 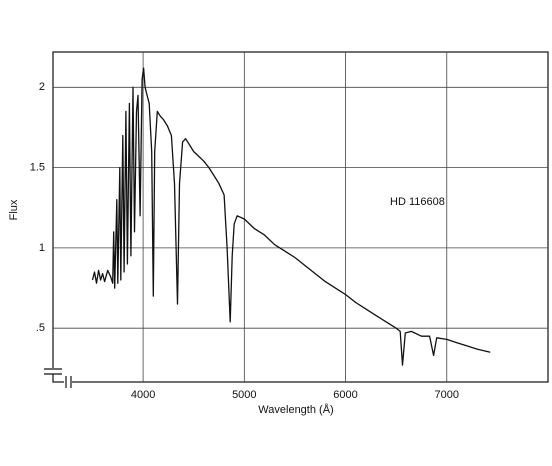 What do you see at coordinates (345, 395) in the screenshot?
I see `x-tick-label: 6000` at bounding box center [345, 395].